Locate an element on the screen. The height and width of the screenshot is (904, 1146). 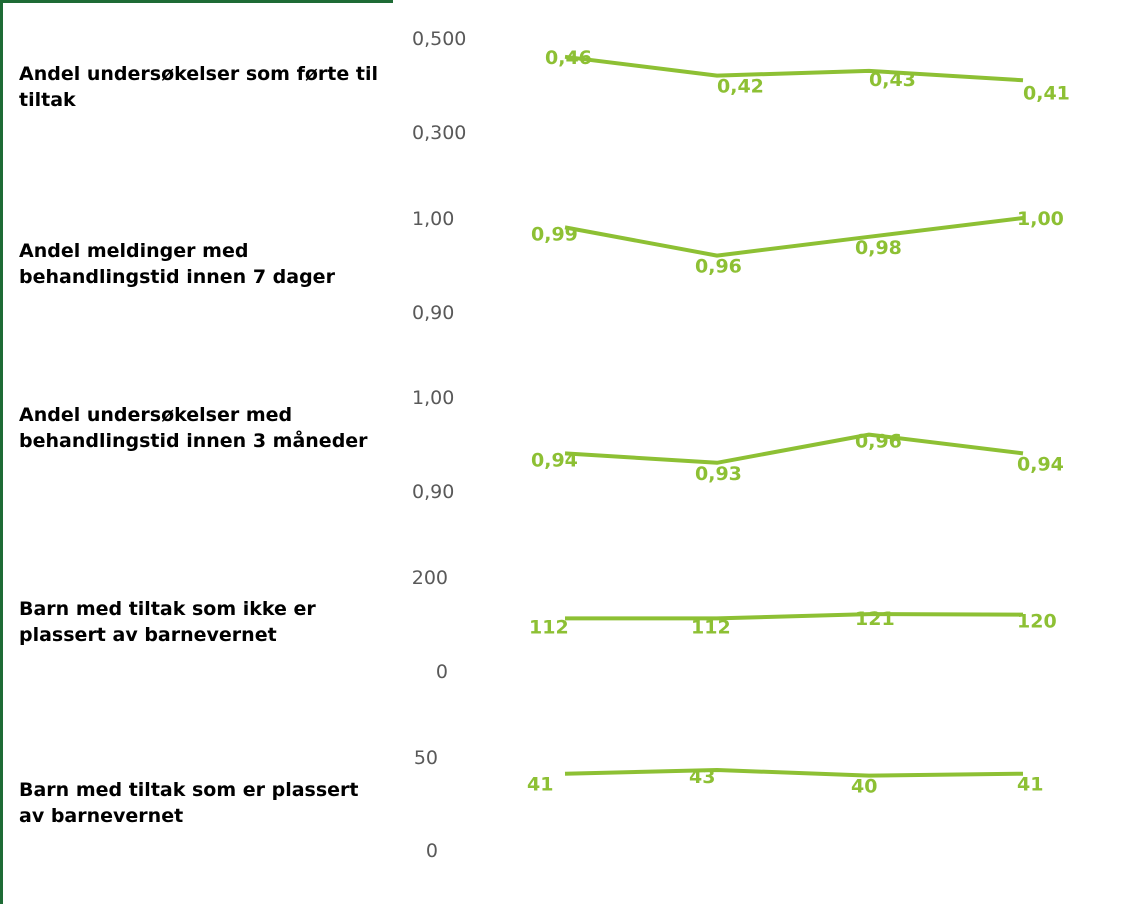
frame-left-border is located at coordinates (1, 452).